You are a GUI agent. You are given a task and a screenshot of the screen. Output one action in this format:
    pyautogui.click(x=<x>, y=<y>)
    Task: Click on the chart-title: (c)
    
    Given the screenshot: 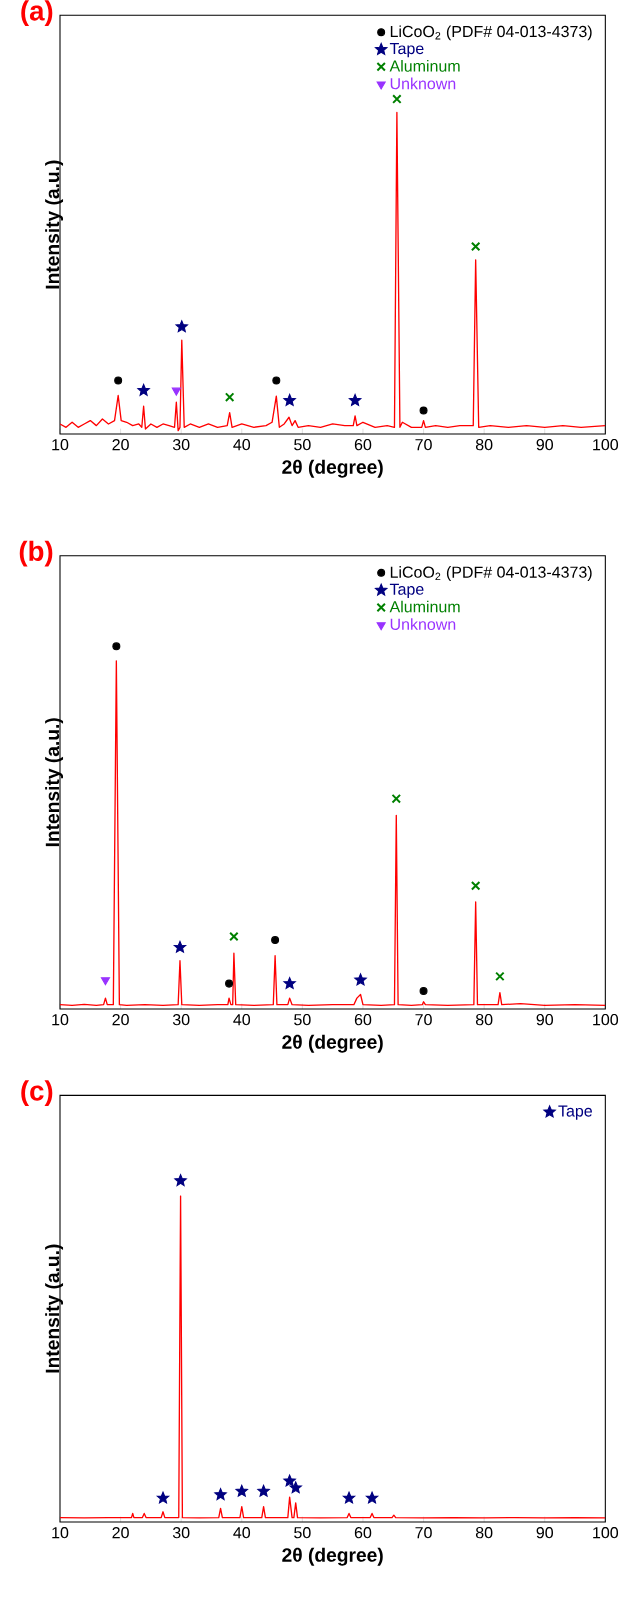 What is the action you would take?
    pyautogui.click(x=37, y=1093)
    